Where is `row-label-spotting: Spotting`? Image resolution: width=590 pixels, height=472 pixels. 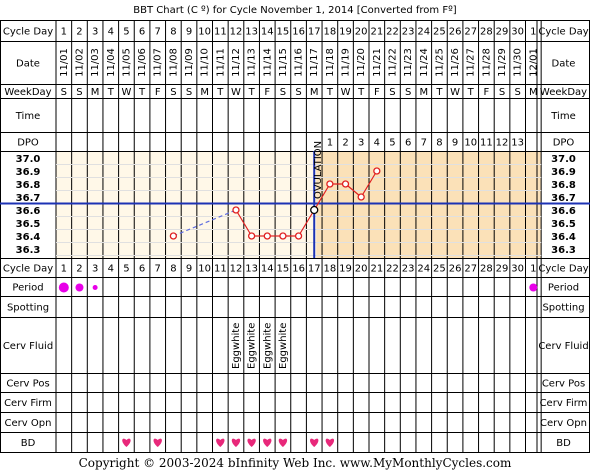 row-label-spotting: Spotting is located at coordinates (28, 308).